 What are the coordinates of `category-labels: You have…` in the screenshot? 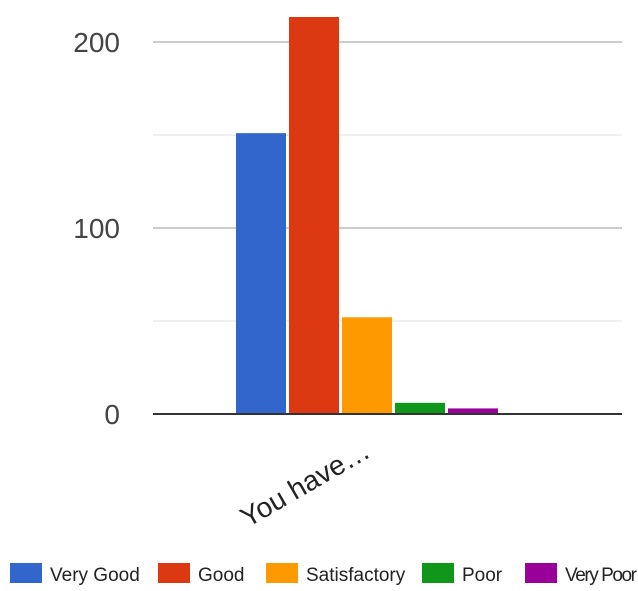 It's located at (305, 483).